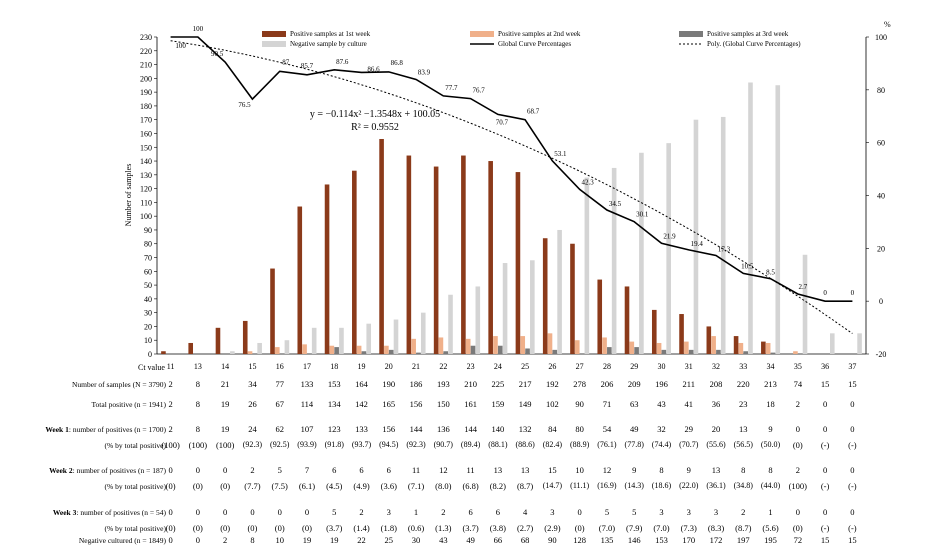  What do you see at coordinates (552, 429) in the screenshot?
I see `table-cell: 84` at bounding box center [552, 429].